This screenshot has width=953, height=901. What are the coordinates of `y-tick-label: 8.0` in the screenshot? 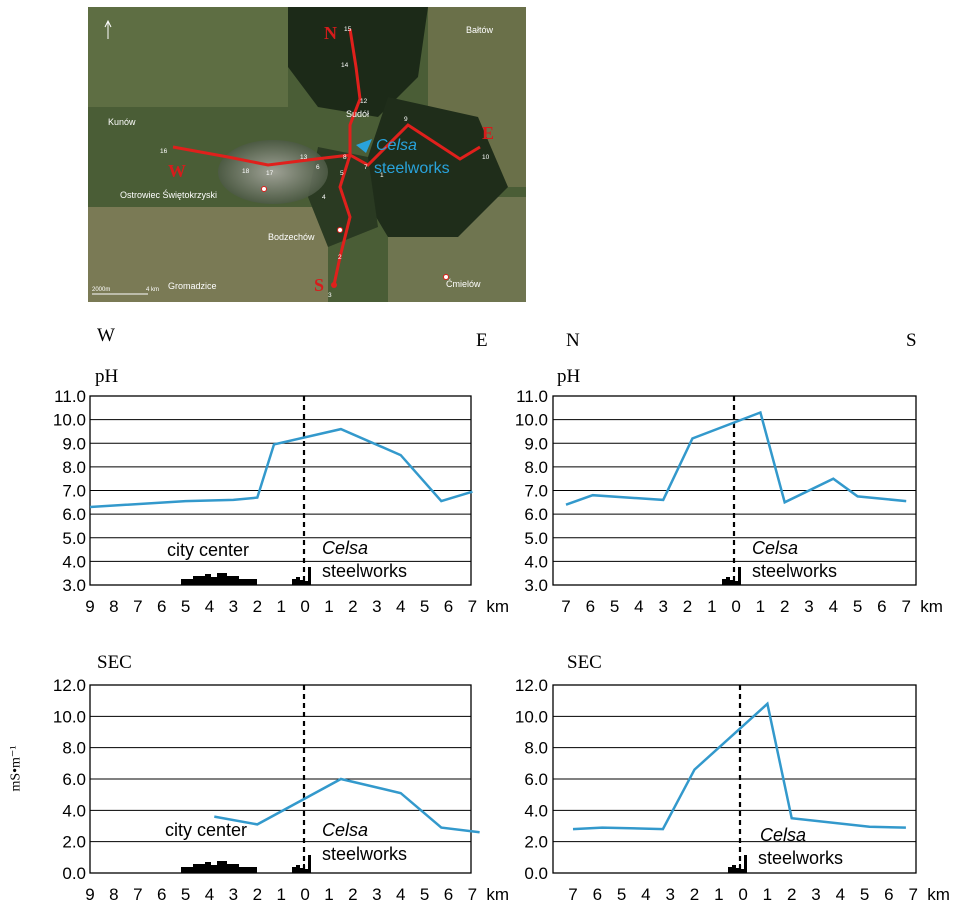 It's located at (74, 748).